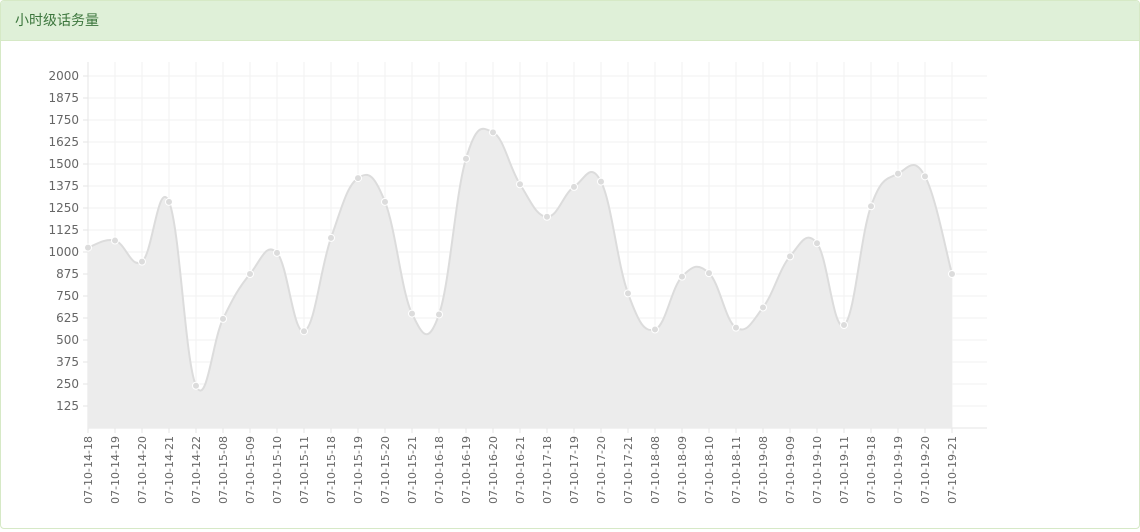 The image size is (1140, 532). Describe the element at coordinates (63, 120) in the screenshot. I see `y-tick-label: 1750` at that location.